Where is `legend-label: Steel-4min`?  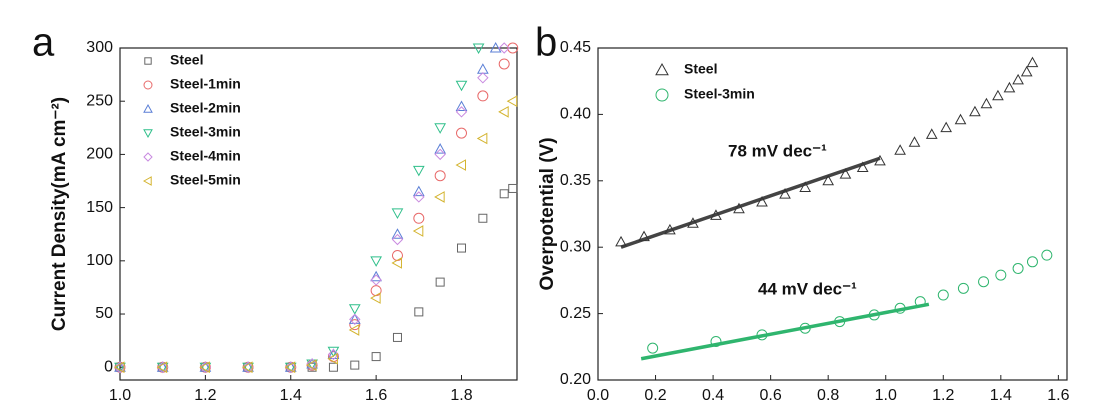 legend-label: Steel-4min is located at coordinates (205, 156).